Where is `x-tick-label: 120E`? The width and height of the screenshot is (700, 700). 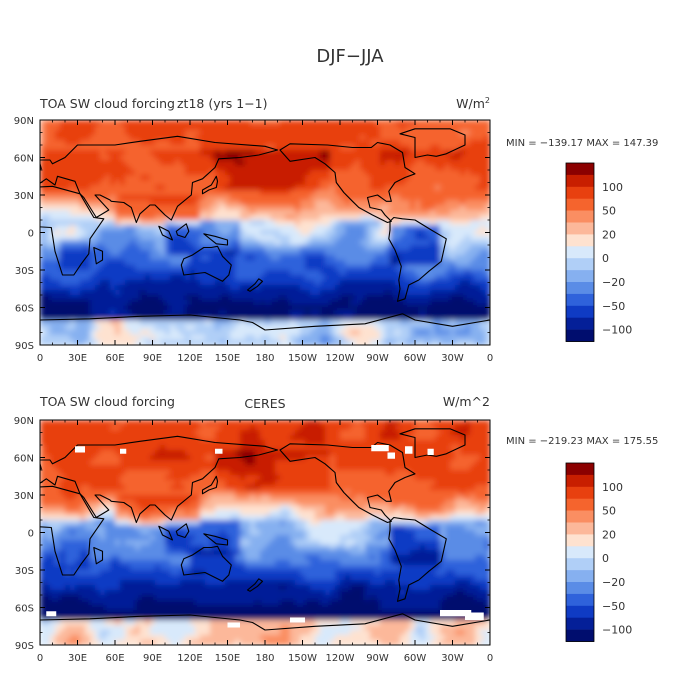
x-tick-label: 120E is located at coordinates (189, 358).